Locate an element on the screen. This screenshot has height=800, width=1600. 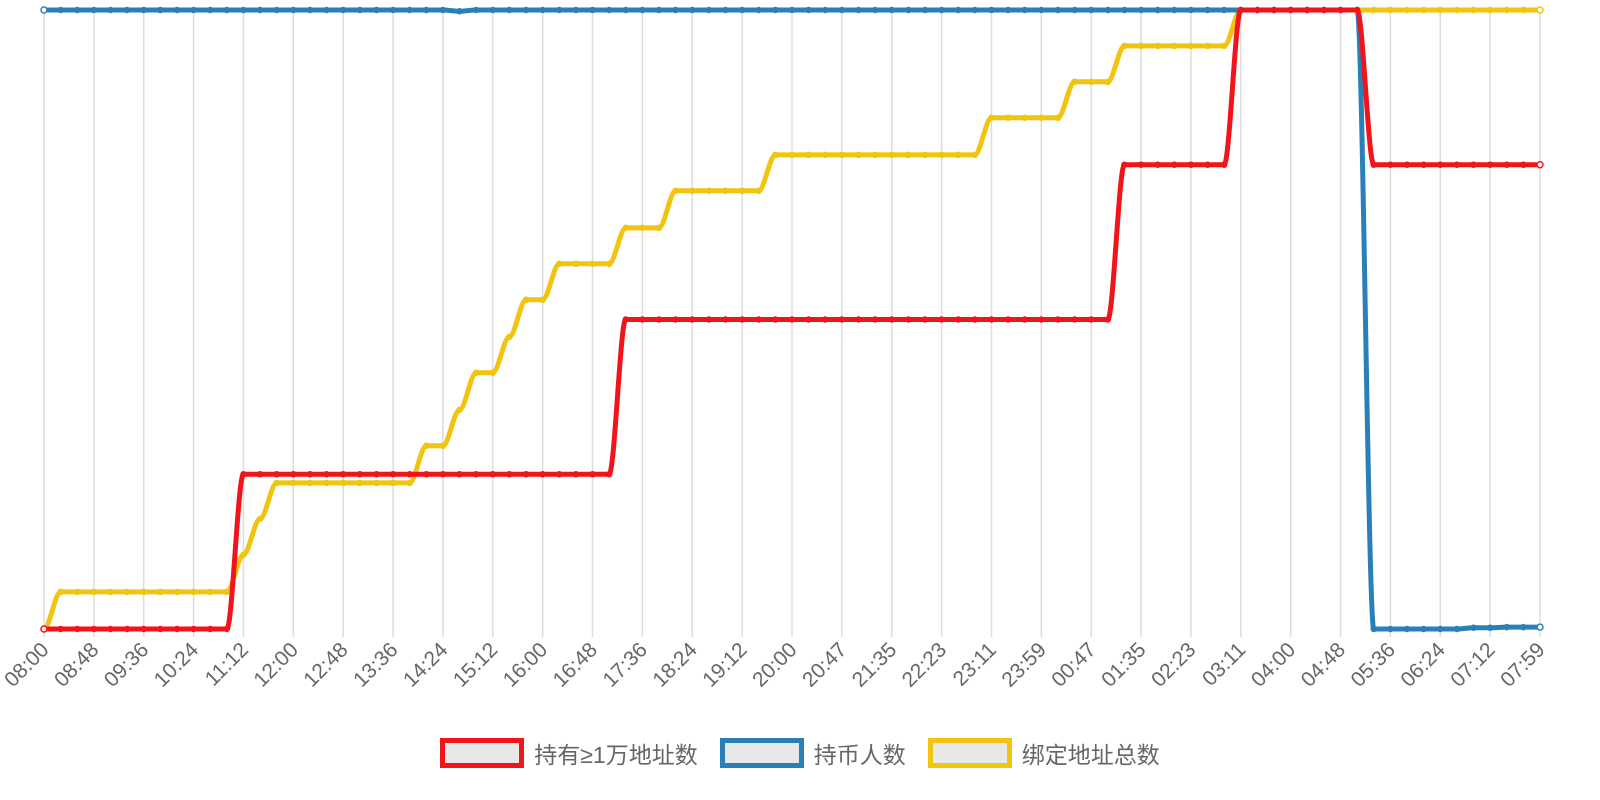
legend-item: 持币人数 is located at coordinates (812, 753).